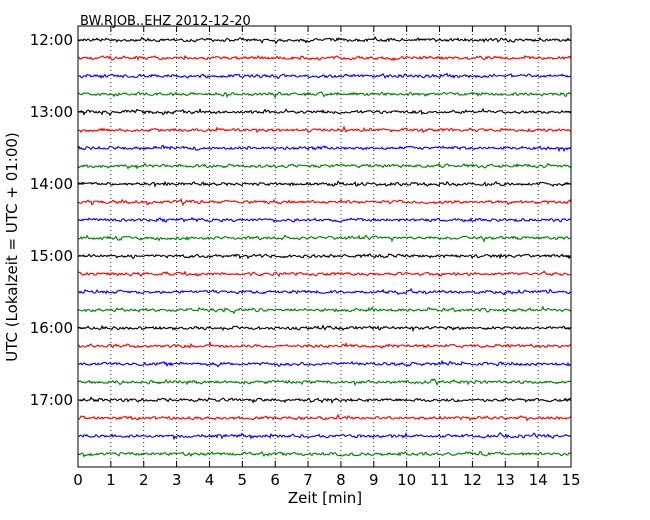 The height and width of the screenshot is (520, 650). What do you see at coordinates (325, 498) in the screenshot?
I see `x-axis-label: Zeit [min]` at bounding box center [325, 498].